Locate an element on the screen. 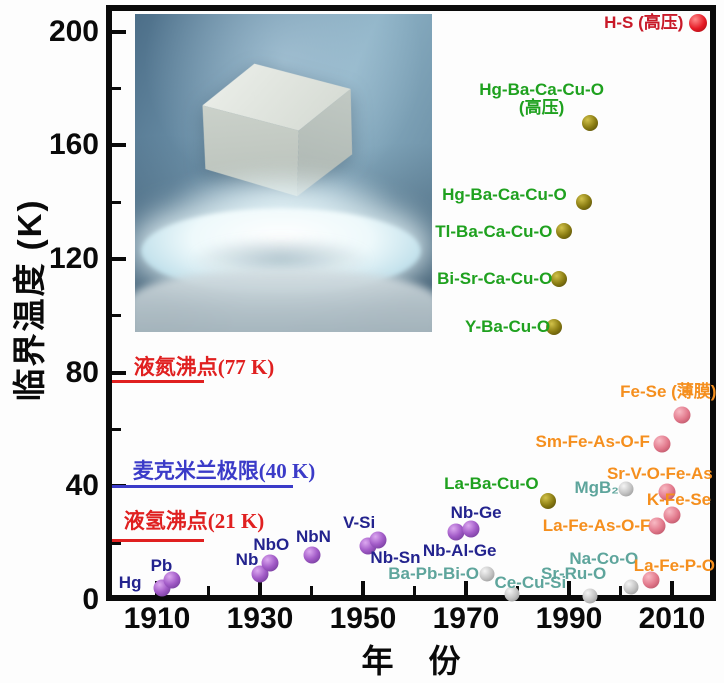 The height and width of the screenshot is (683, 724). data-point-label: Hg is located at coordinates (130, 583).